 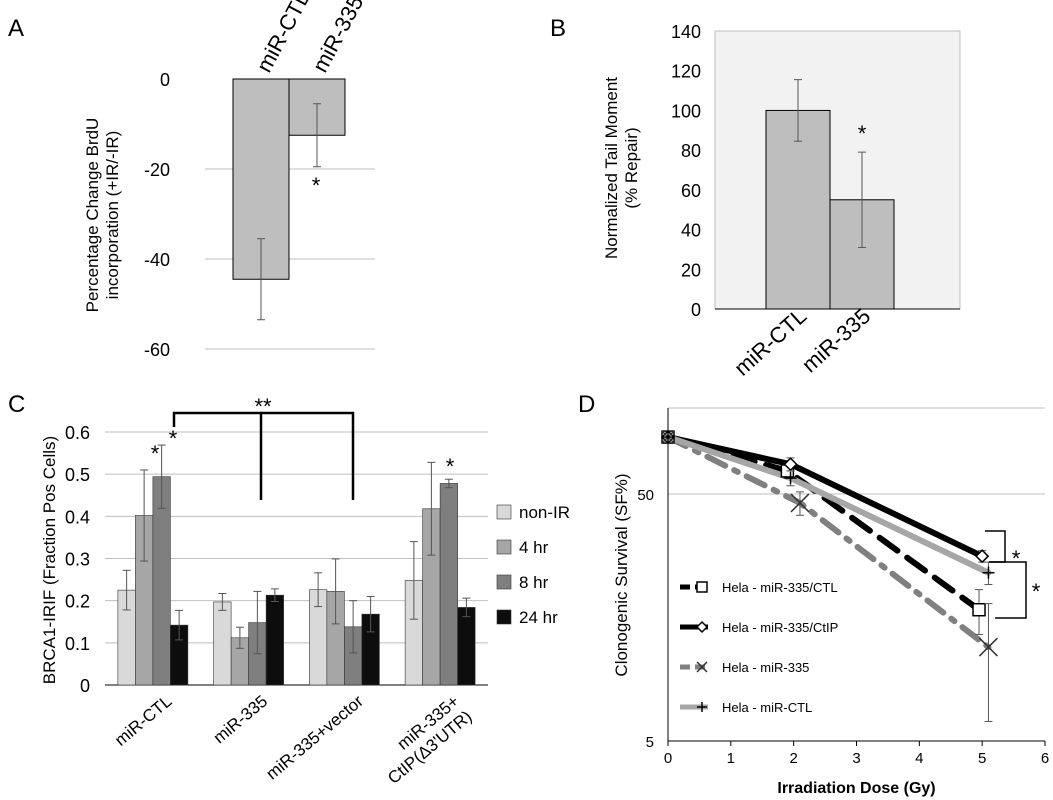 I want to click on legend-label: Hela - miR-335/CtIP, so click(x=780, y=627).